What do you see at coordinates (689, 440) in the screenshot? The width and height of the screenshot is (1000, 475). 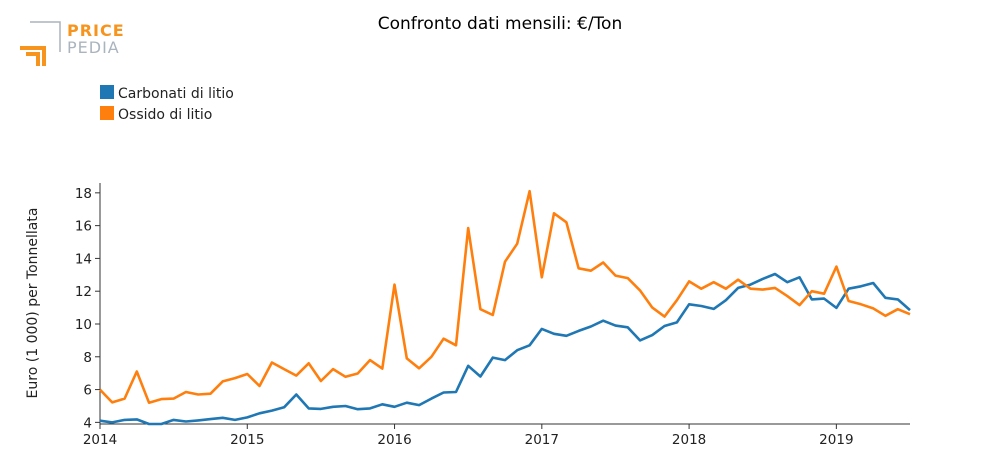 I see `x-tick-label: 2018` at bounding box center [689, 440].